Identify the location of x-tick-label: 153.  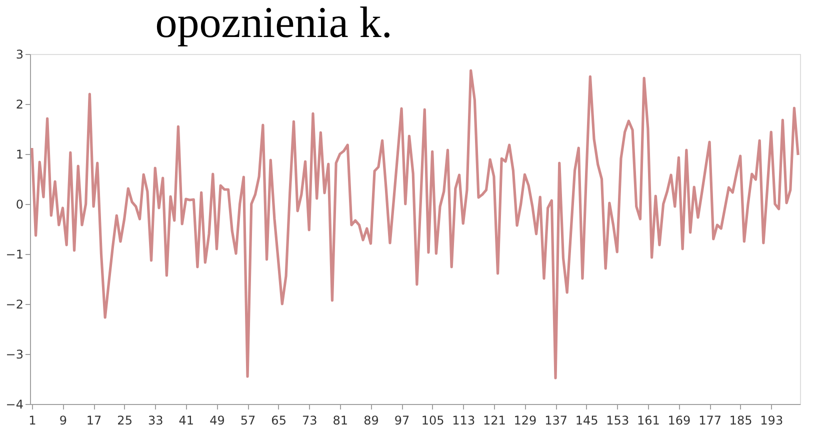
(618, 421).